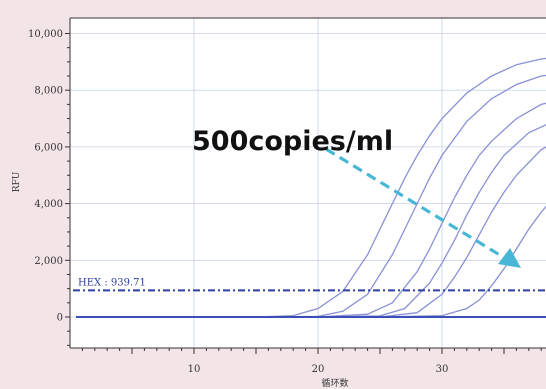  Describe the element at coordinates (194, 369) in the screenshot. I see `x-tick-label: 10` at that location.